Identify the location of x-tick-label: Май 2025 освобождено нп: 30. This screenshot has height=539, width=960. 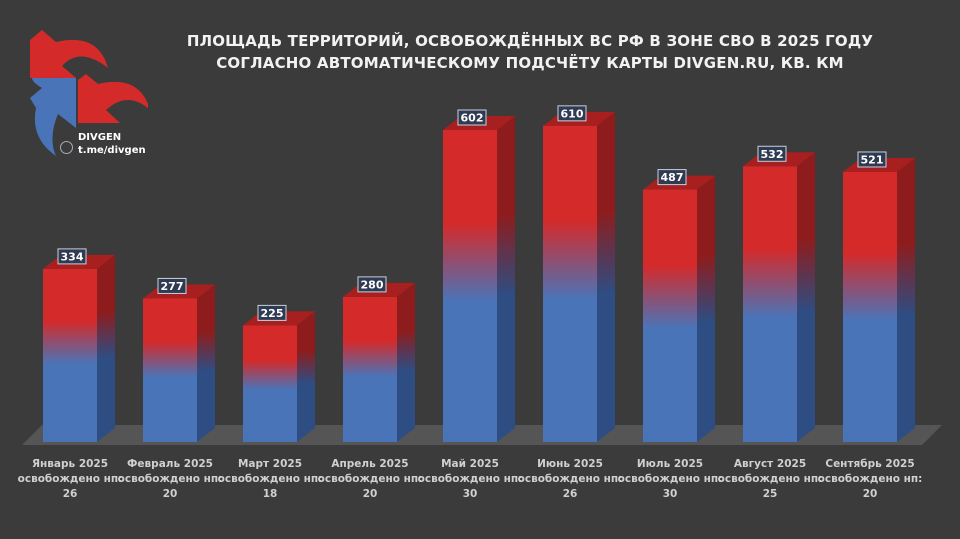
(470, 479).